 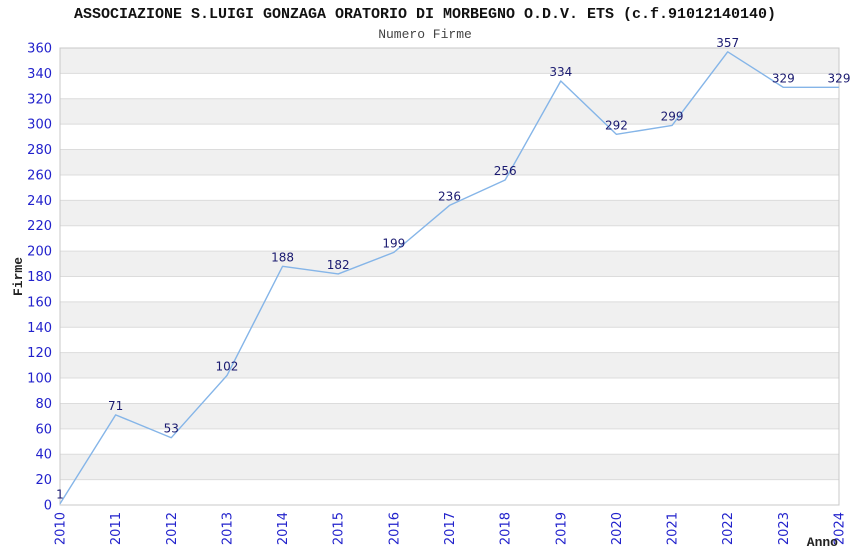 What do you see at coordinates (43, 455) in the screenshot?
I see `y-tick-label: 40` at bounding box center [43, 455].